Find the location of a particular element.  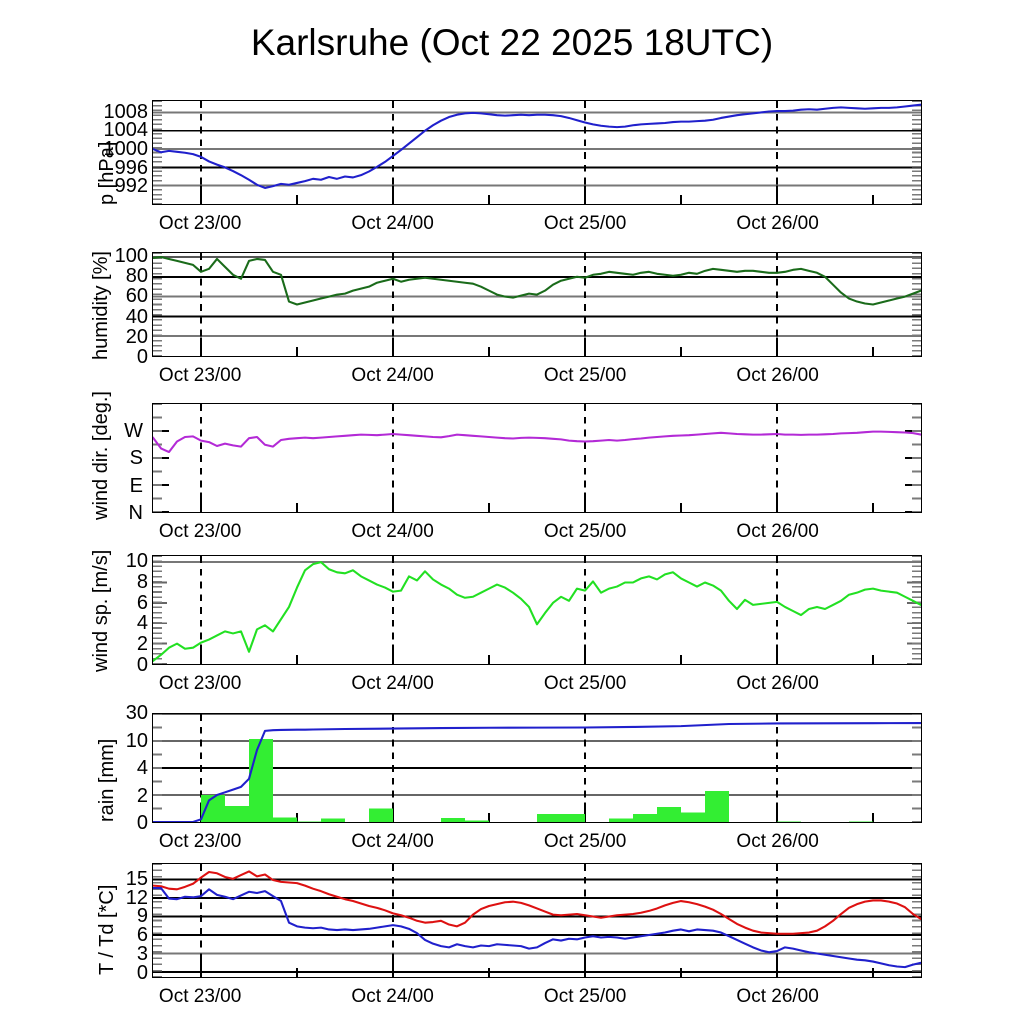

rain-axis-label: rain [mm] is located at coordinates (107, 780).